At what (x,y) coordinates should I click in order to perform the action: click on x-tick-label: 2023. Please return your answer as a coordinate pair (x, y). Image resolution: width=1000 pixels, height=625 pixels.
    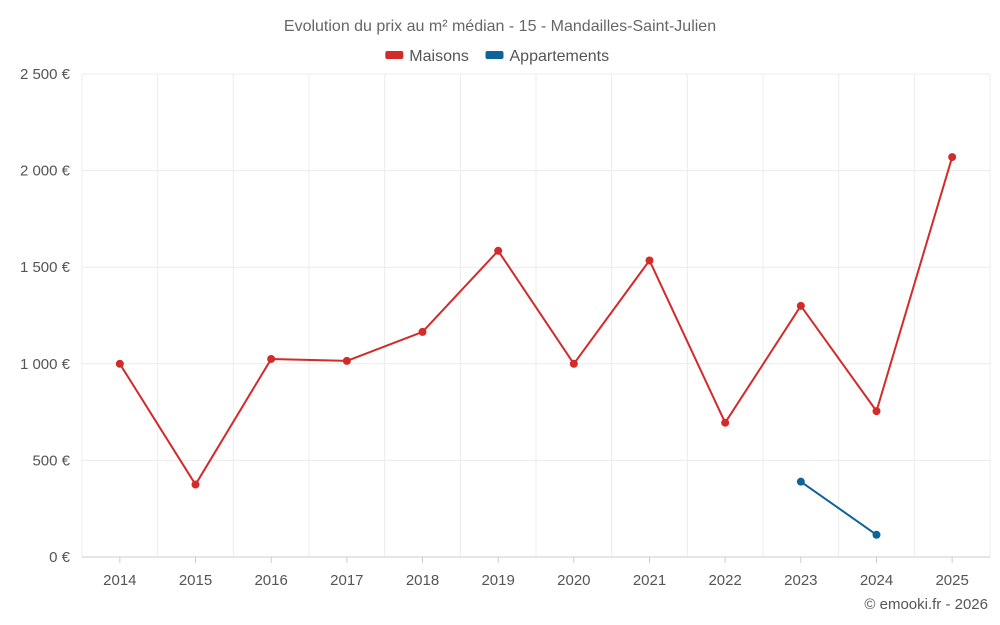
    Looking at the image, I should click on (800, 580).